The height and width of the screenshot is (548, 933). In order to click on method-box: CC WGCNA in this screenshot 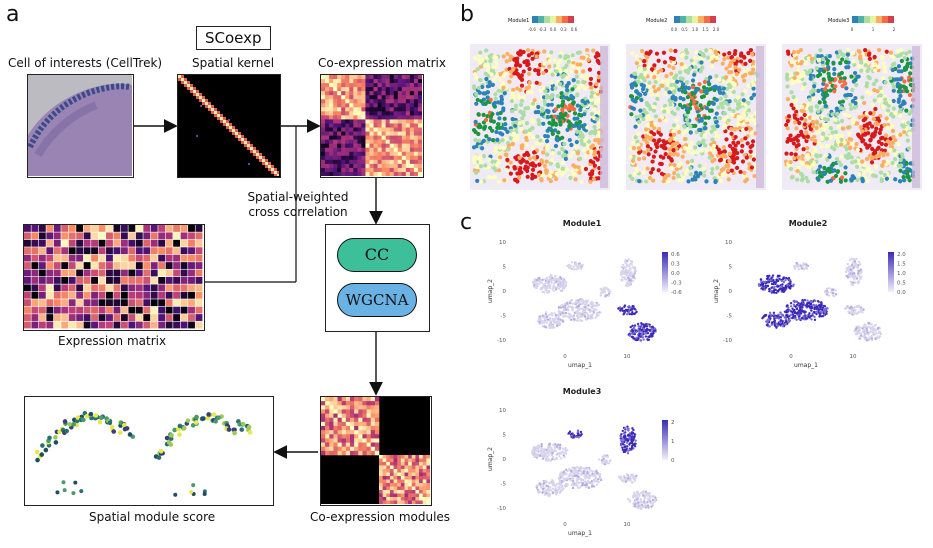, I will do `click(377, 278)`.